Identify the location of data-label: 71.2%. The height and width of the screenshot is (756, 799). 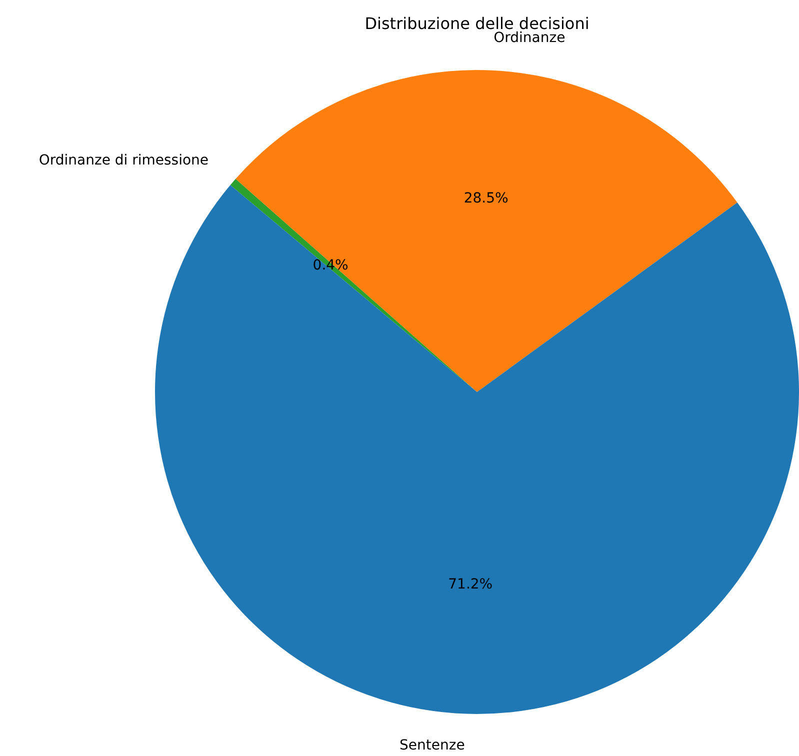
(470, 584).